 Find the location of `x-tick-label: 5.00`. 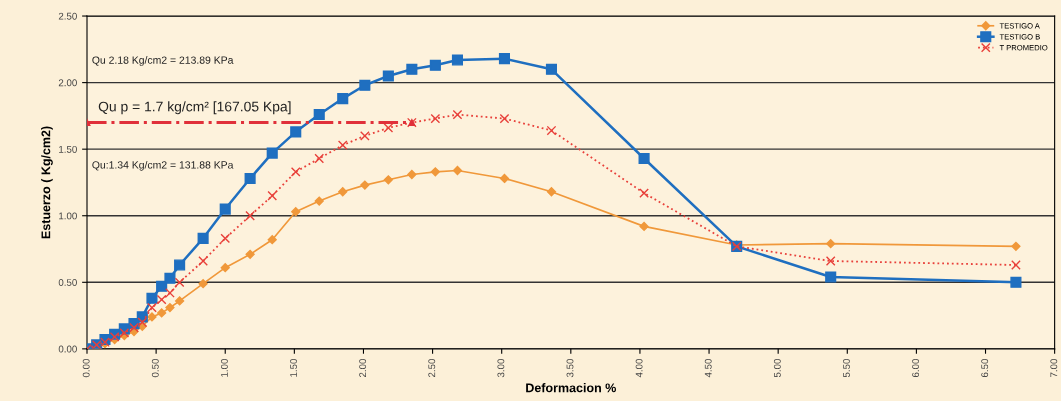

x-tick-label: 5.00 is located at coordinates (777, 368).